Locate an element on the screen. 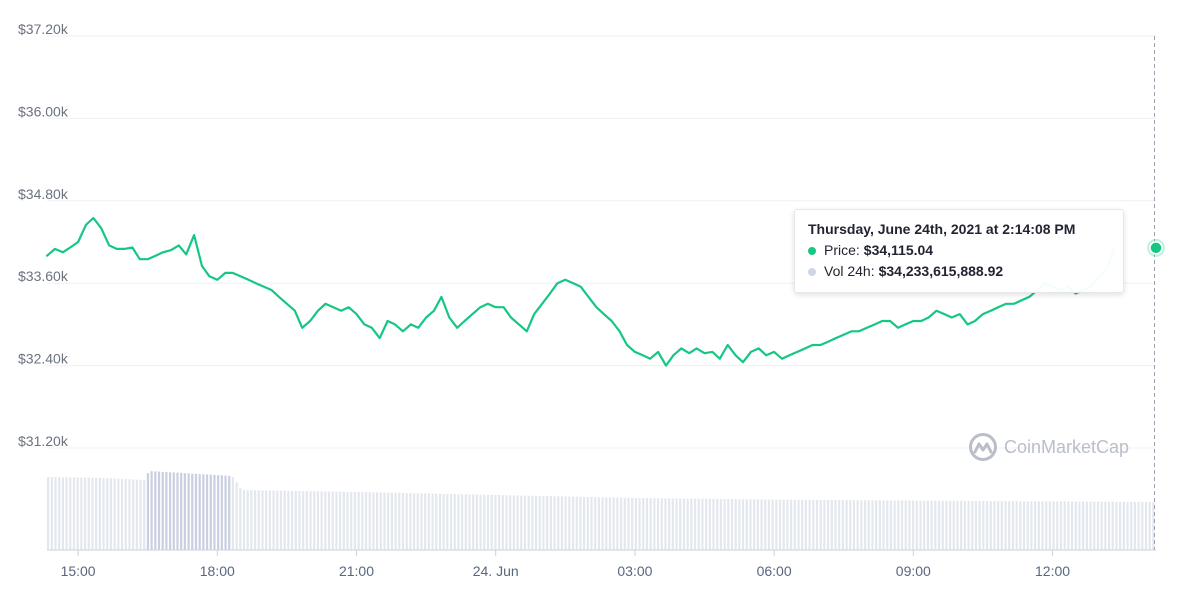 The width and height of the screenshot is (1190, 597). tooltip-date: Thursday, June 24th, 2021 at 2:14:08 PM is located at coordinates (942, 229).